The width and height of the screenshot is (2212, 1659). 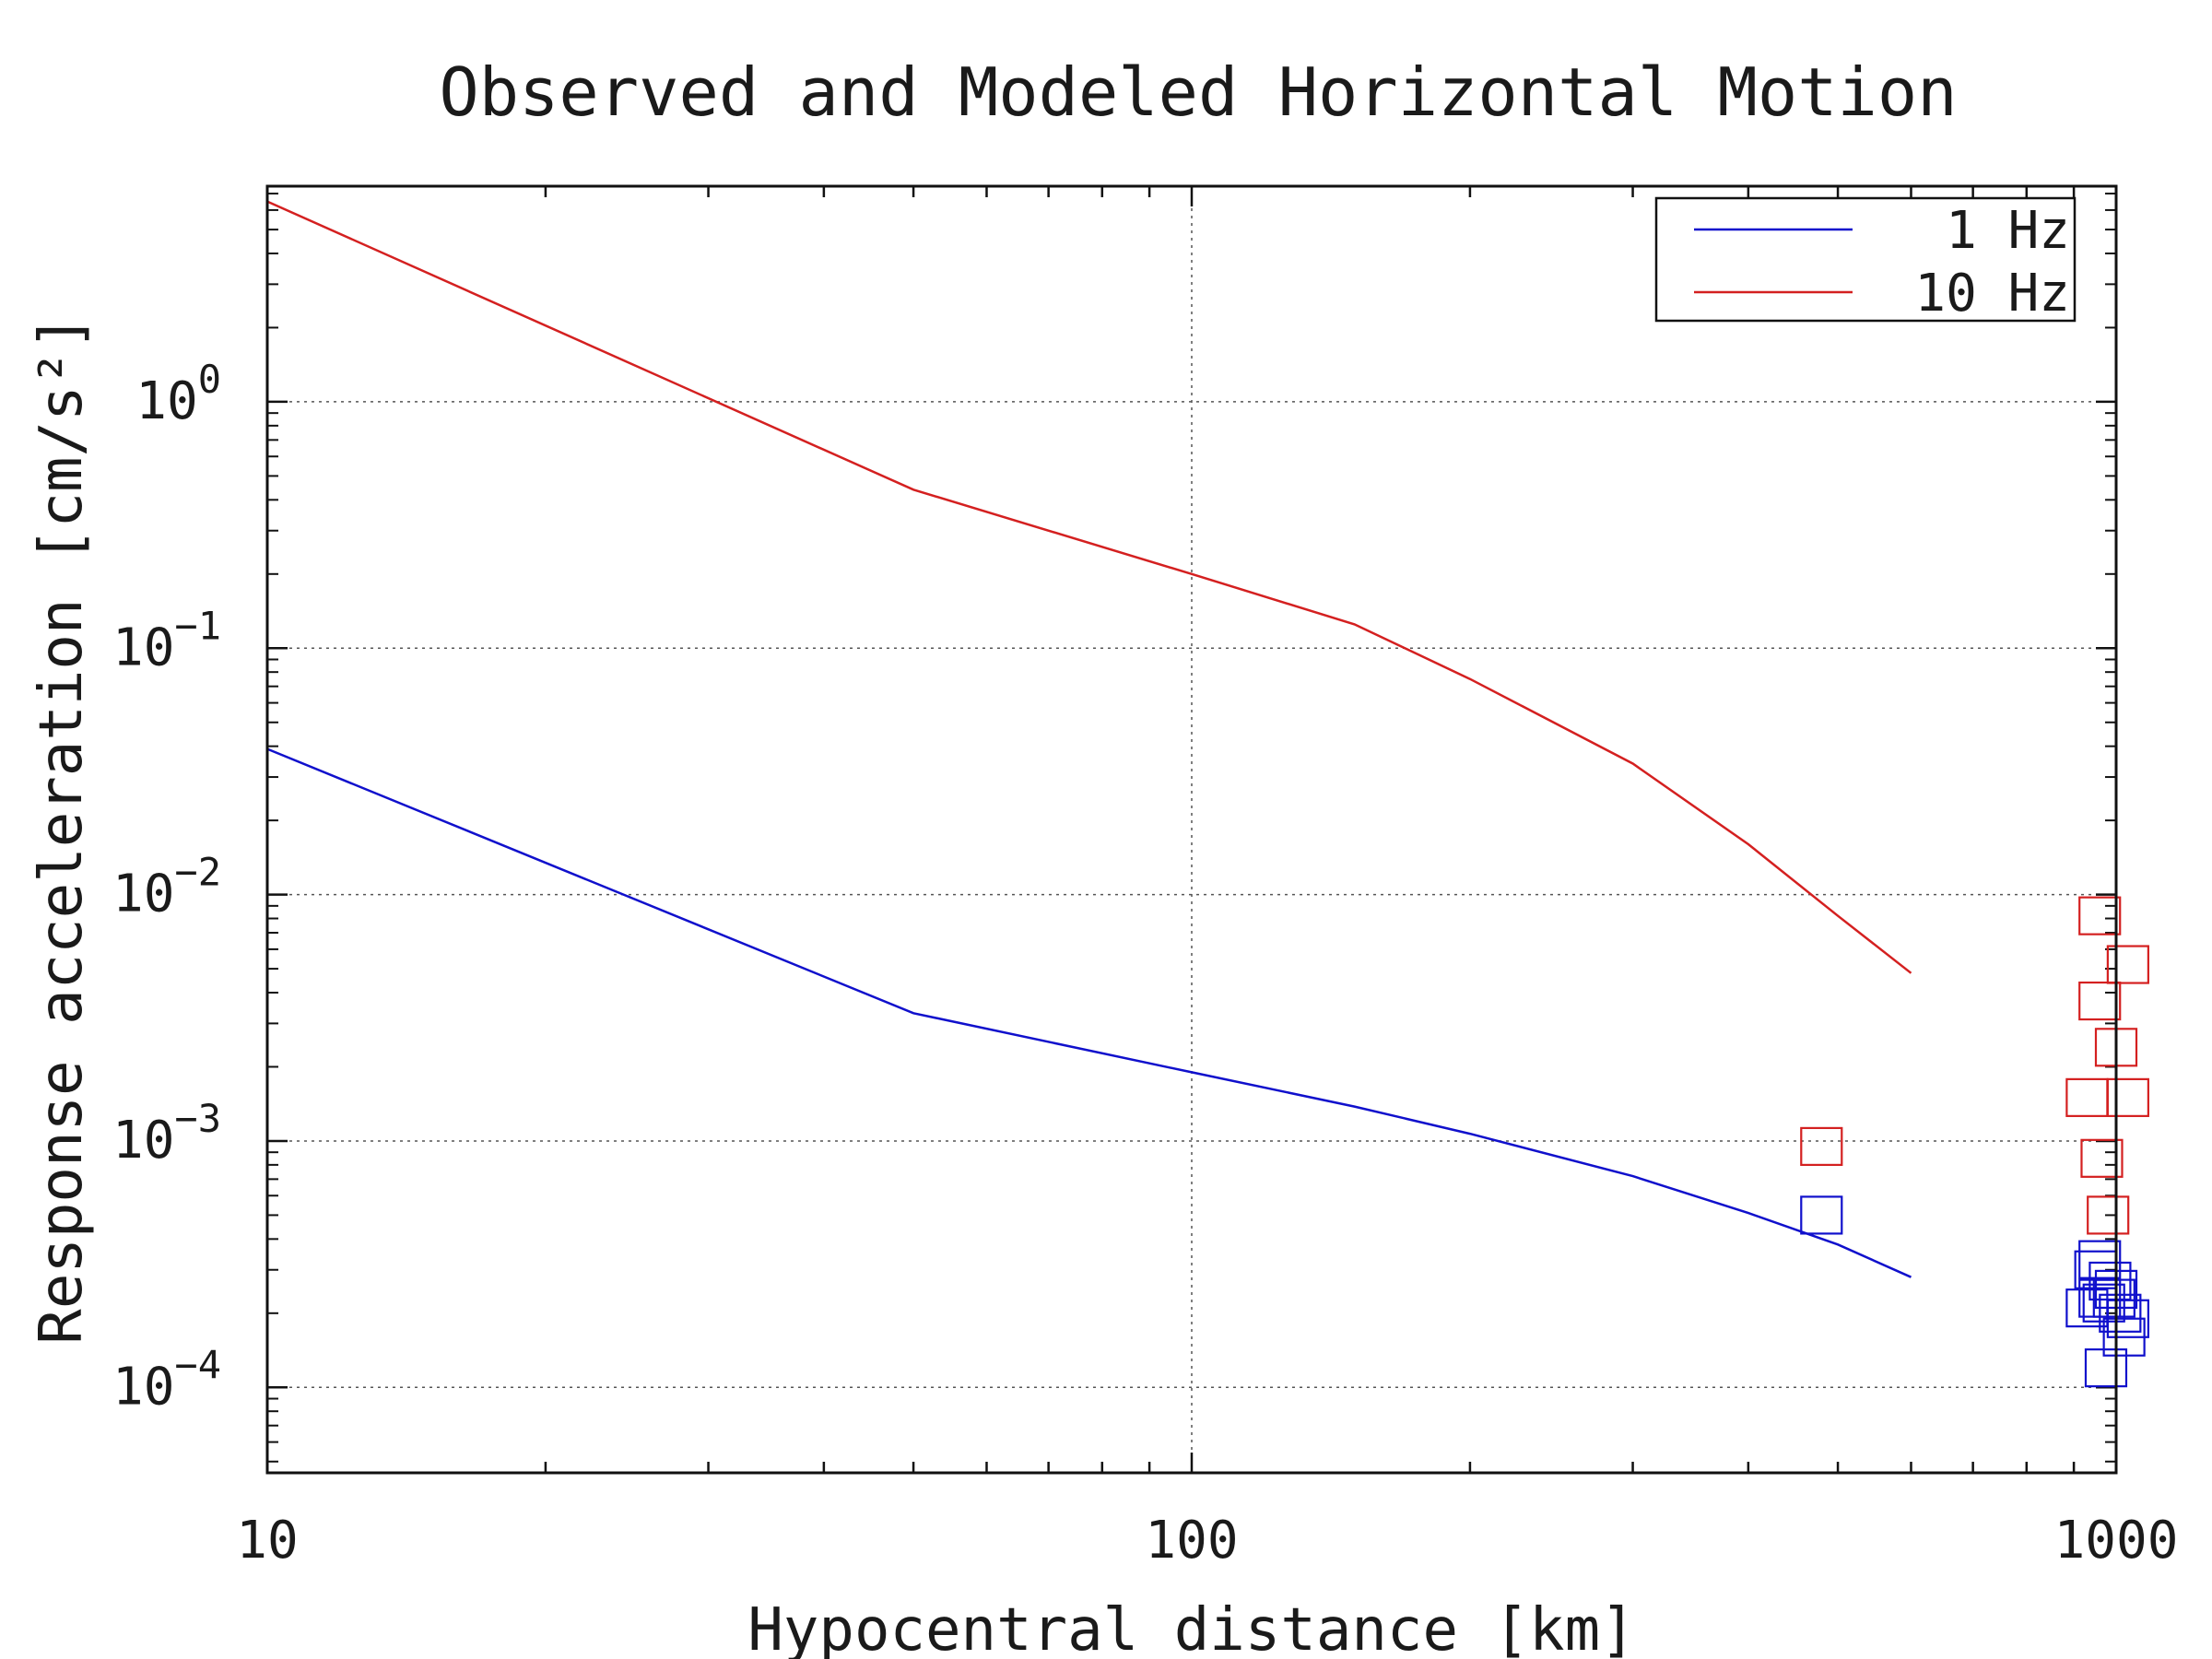 I want to click on x-tick-label: 1000, so click(x=2116, y=1541).